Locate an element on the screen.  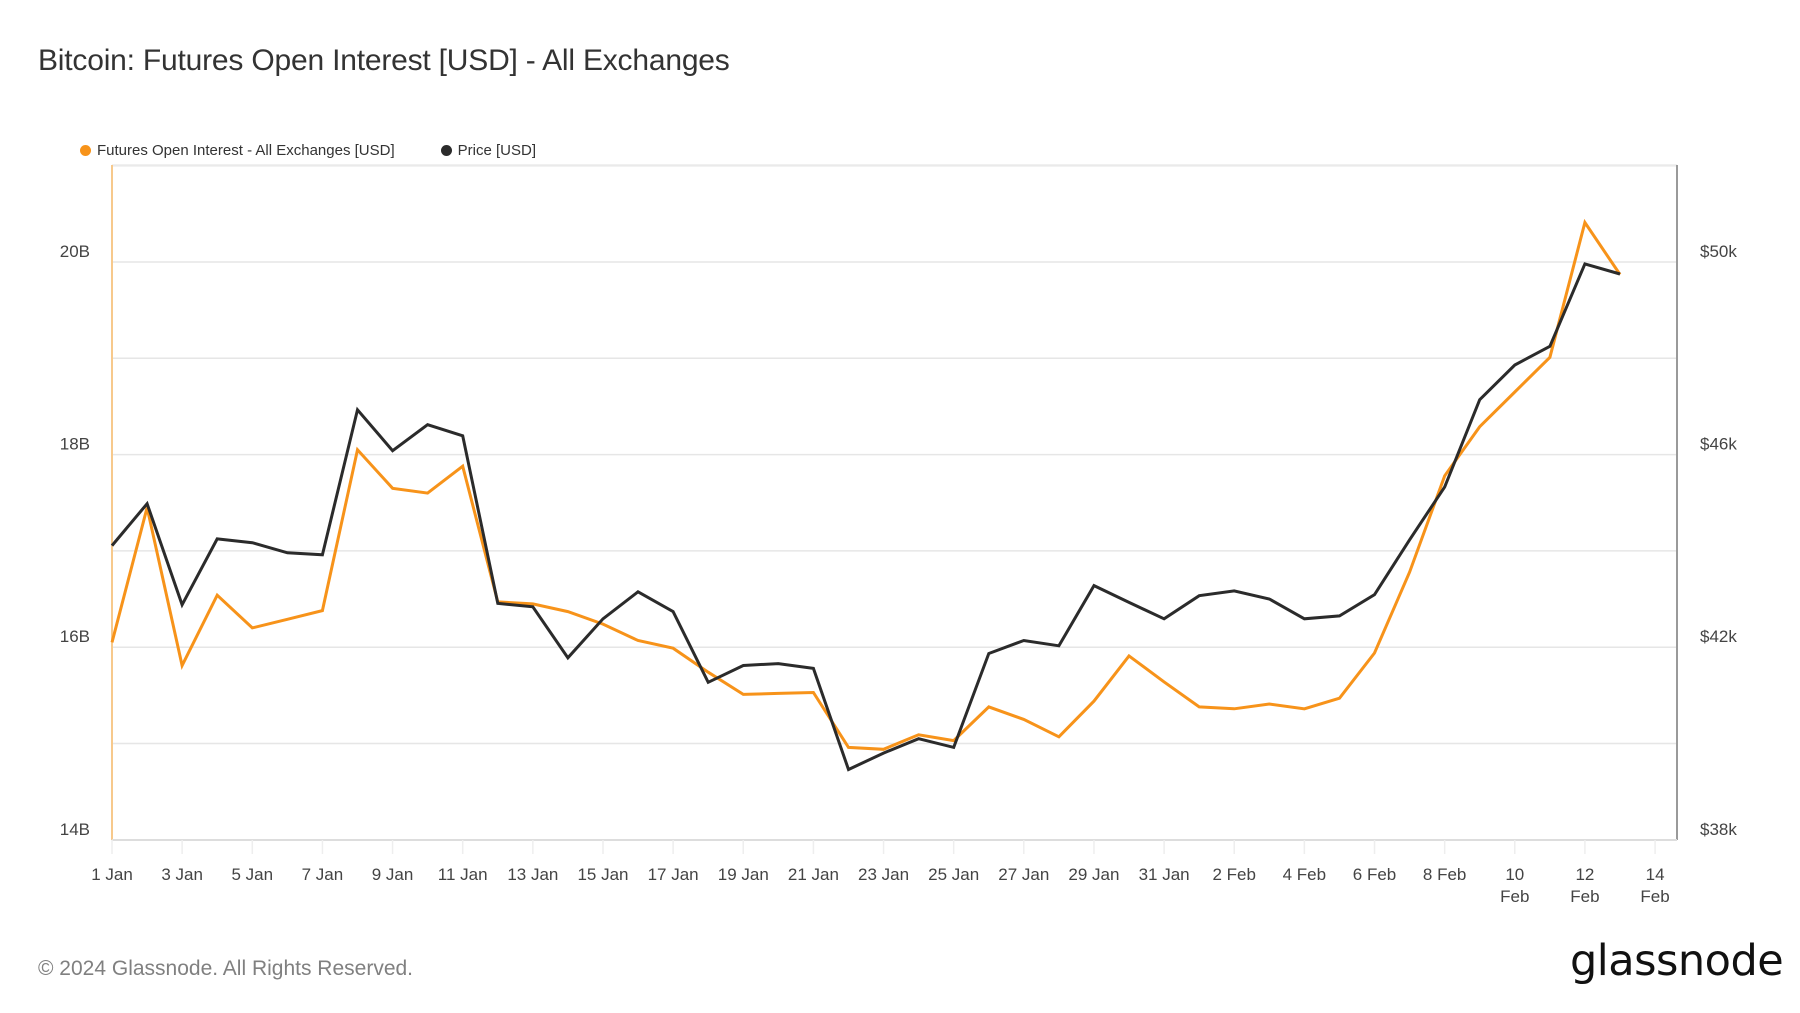
x-tick-label: 7 Jan is located at coordinates (323, 874).